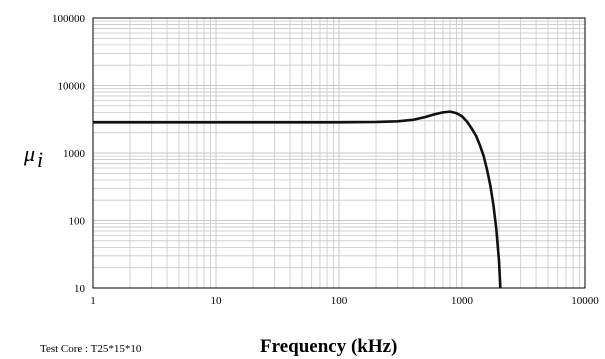 The image size is (605, 359). What do you see at coordinates (80, 289) in the screenshot?
I see `y-tick-label: 10` at bounding box center [80, 289].